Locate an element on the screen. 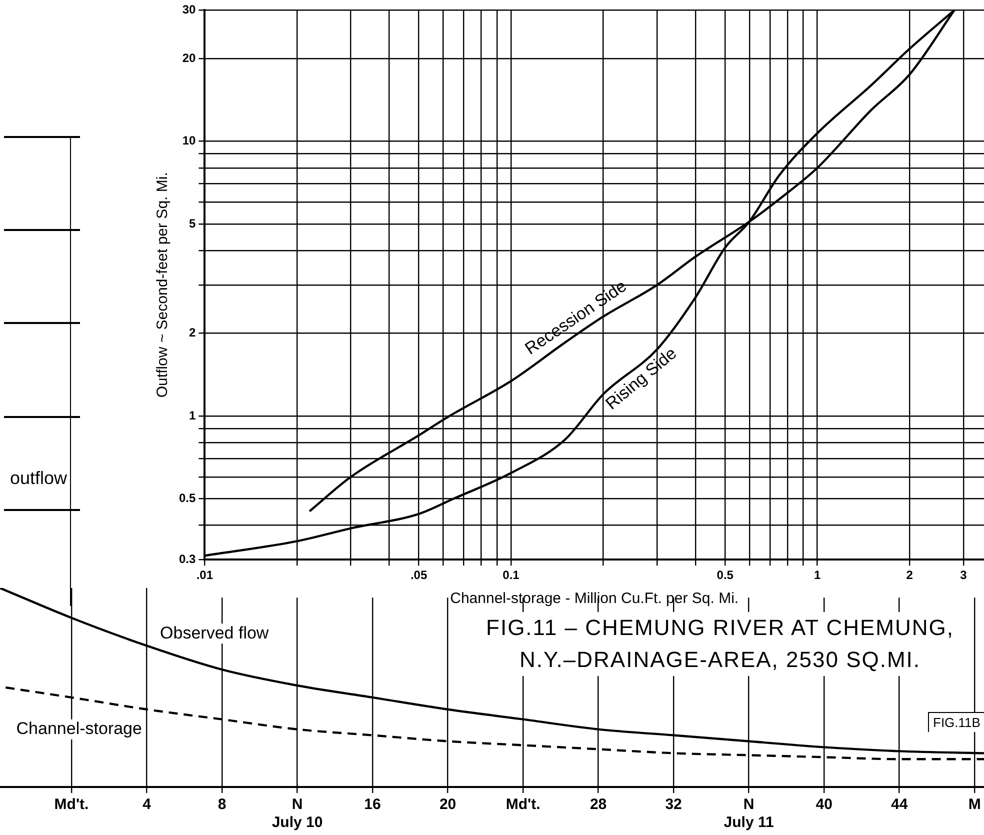 The height and width of the screenshot is (835, 984). y-tick-label: 0.3 is located at coordinates (187, 559).